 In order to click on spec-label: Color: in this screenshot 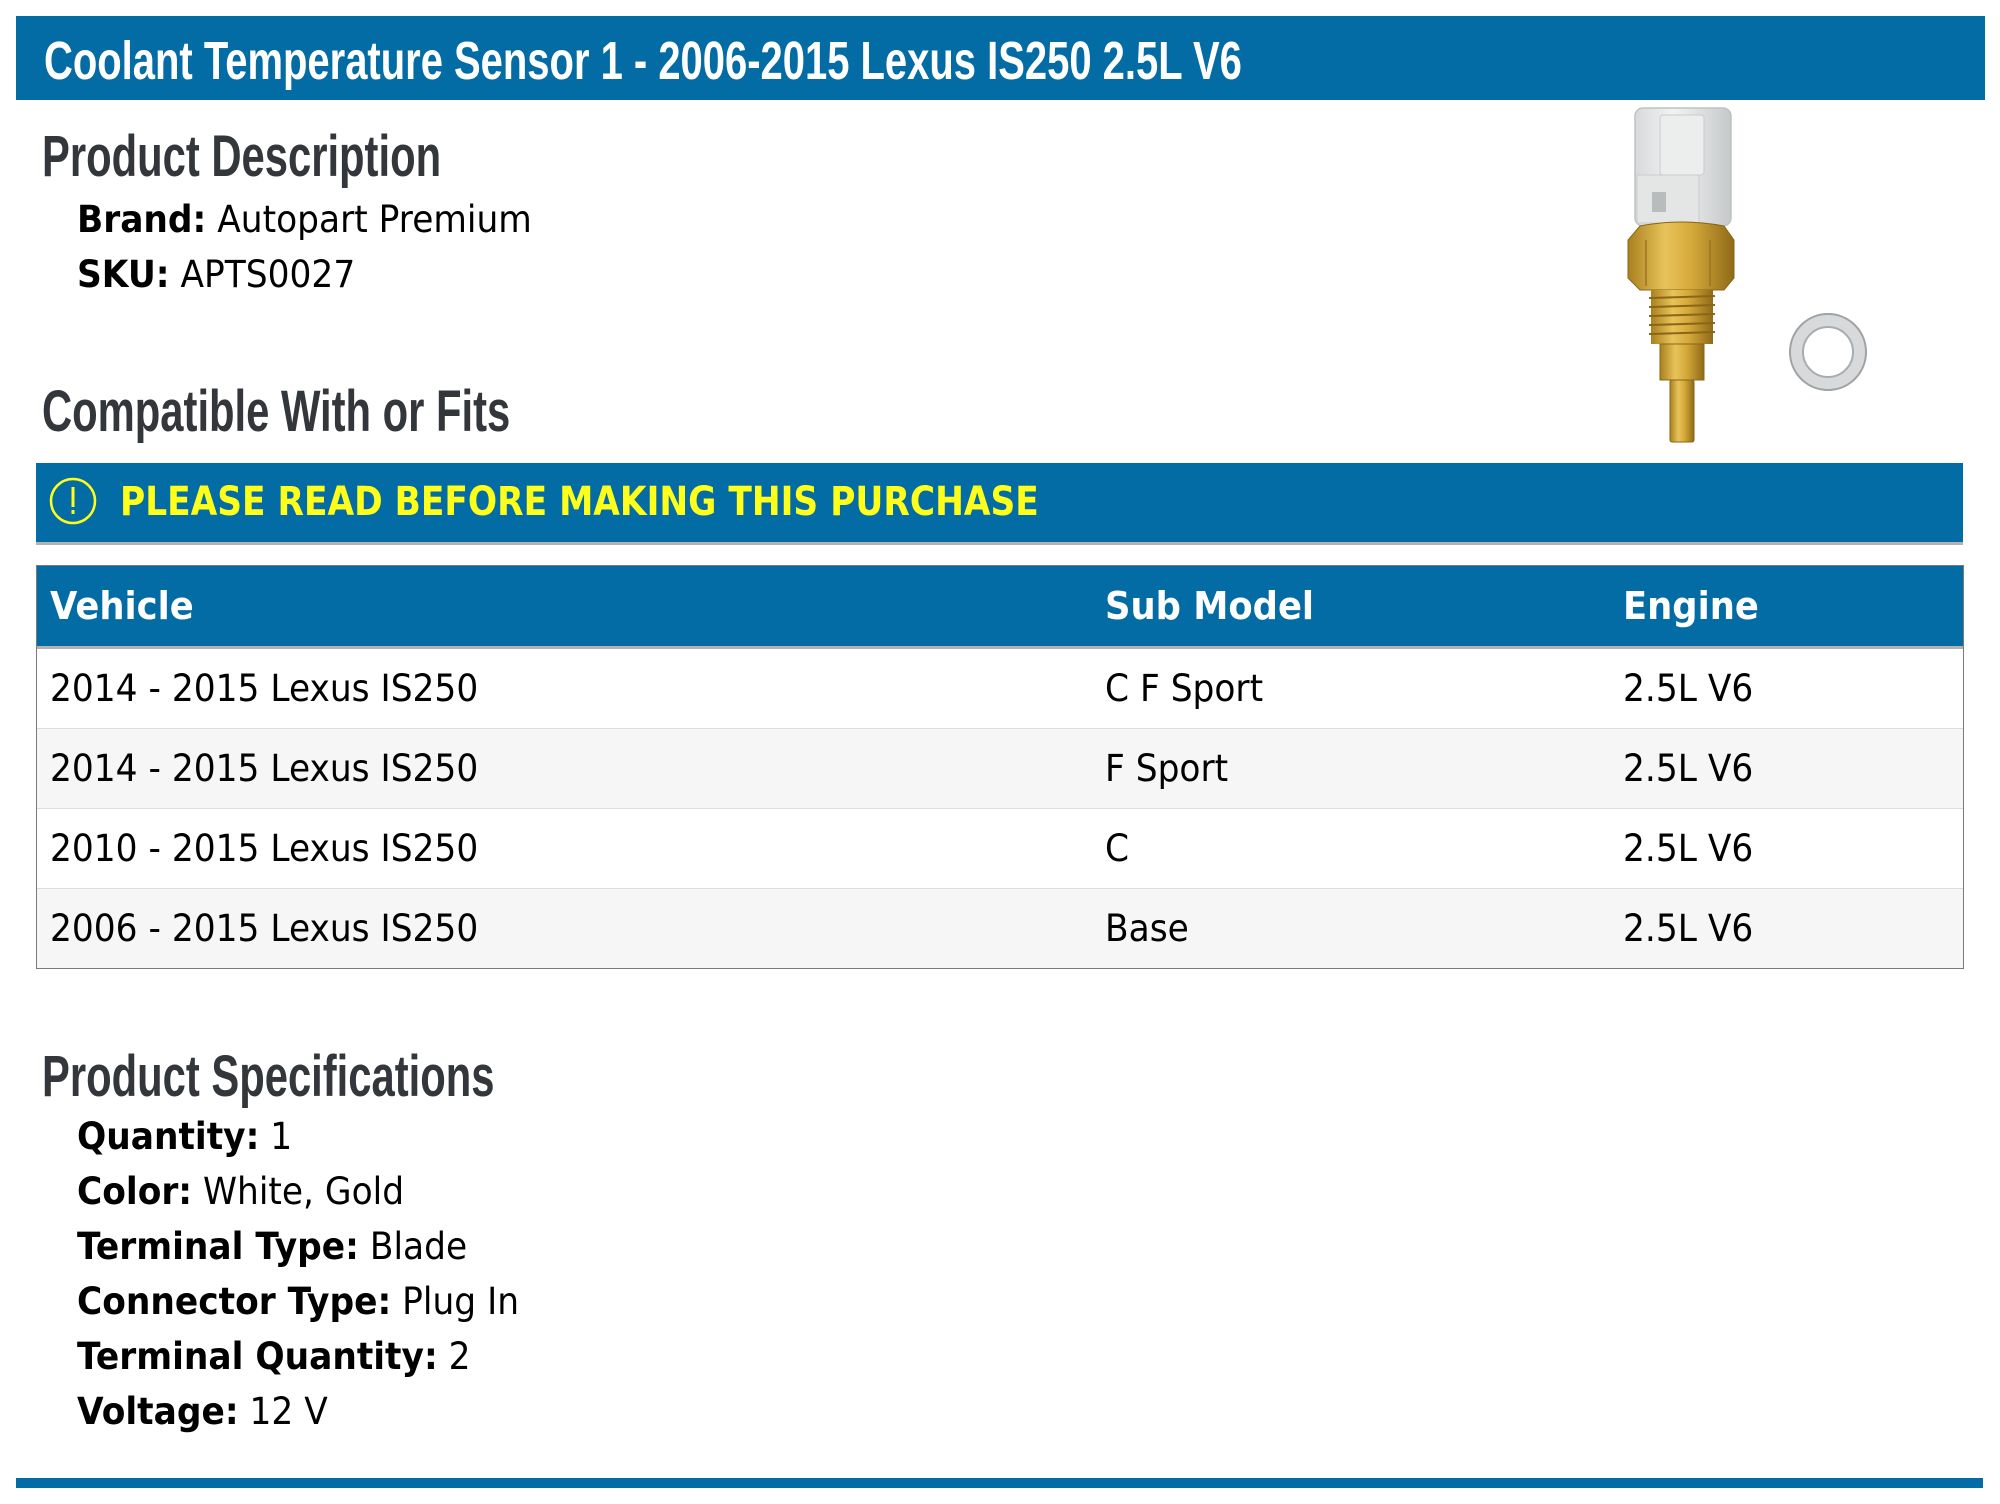, I will do `click(135, 1191)`.